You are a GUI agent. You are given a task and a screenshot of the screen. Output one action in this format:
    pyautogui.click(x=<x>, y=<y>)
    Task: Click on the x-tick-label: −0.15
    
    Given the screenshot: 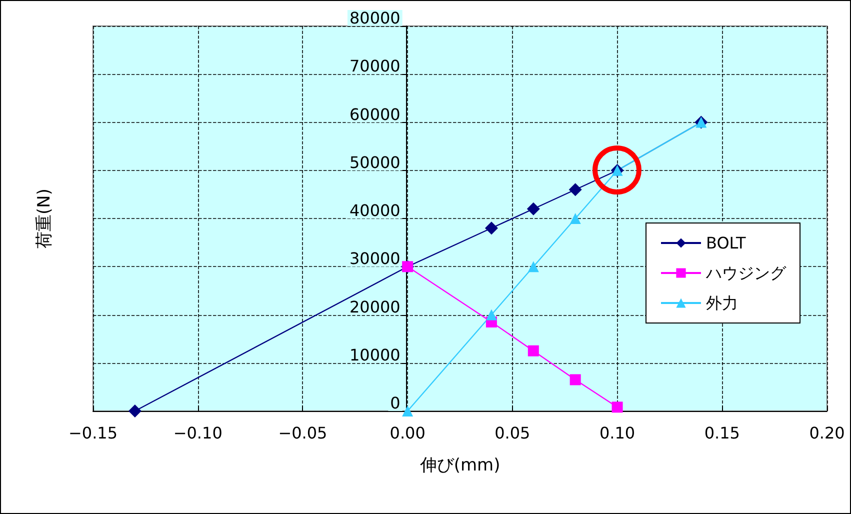 What is the action you would take?
    pyautogui.click(x=93, y=433)
    